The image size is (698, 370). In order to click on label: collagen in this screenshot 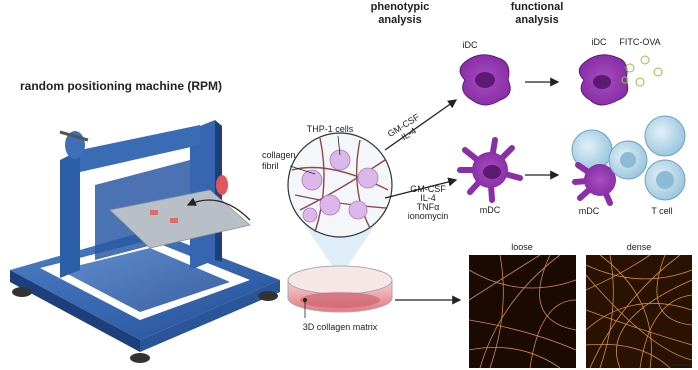, I will do `click(279, 155)`.